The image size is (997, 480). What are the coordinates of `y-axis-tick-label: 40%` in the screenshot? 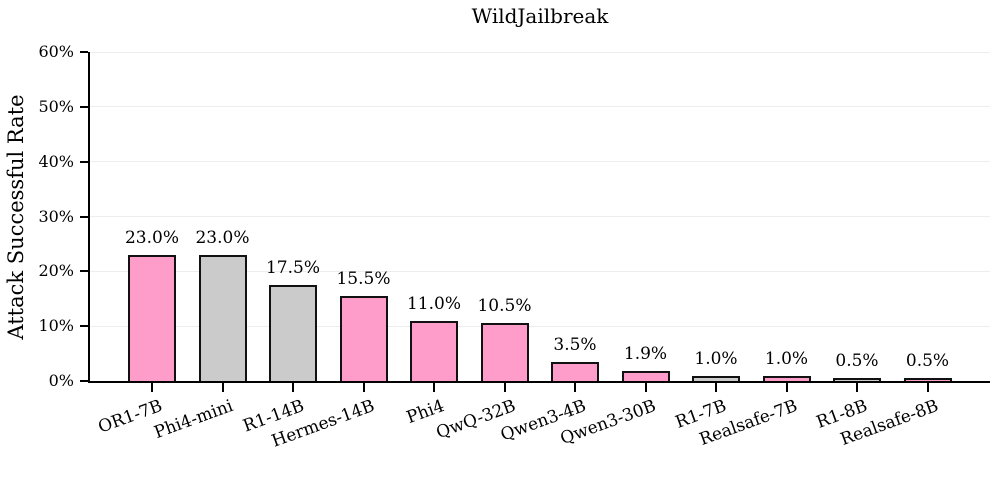 It's located at (56, 161).